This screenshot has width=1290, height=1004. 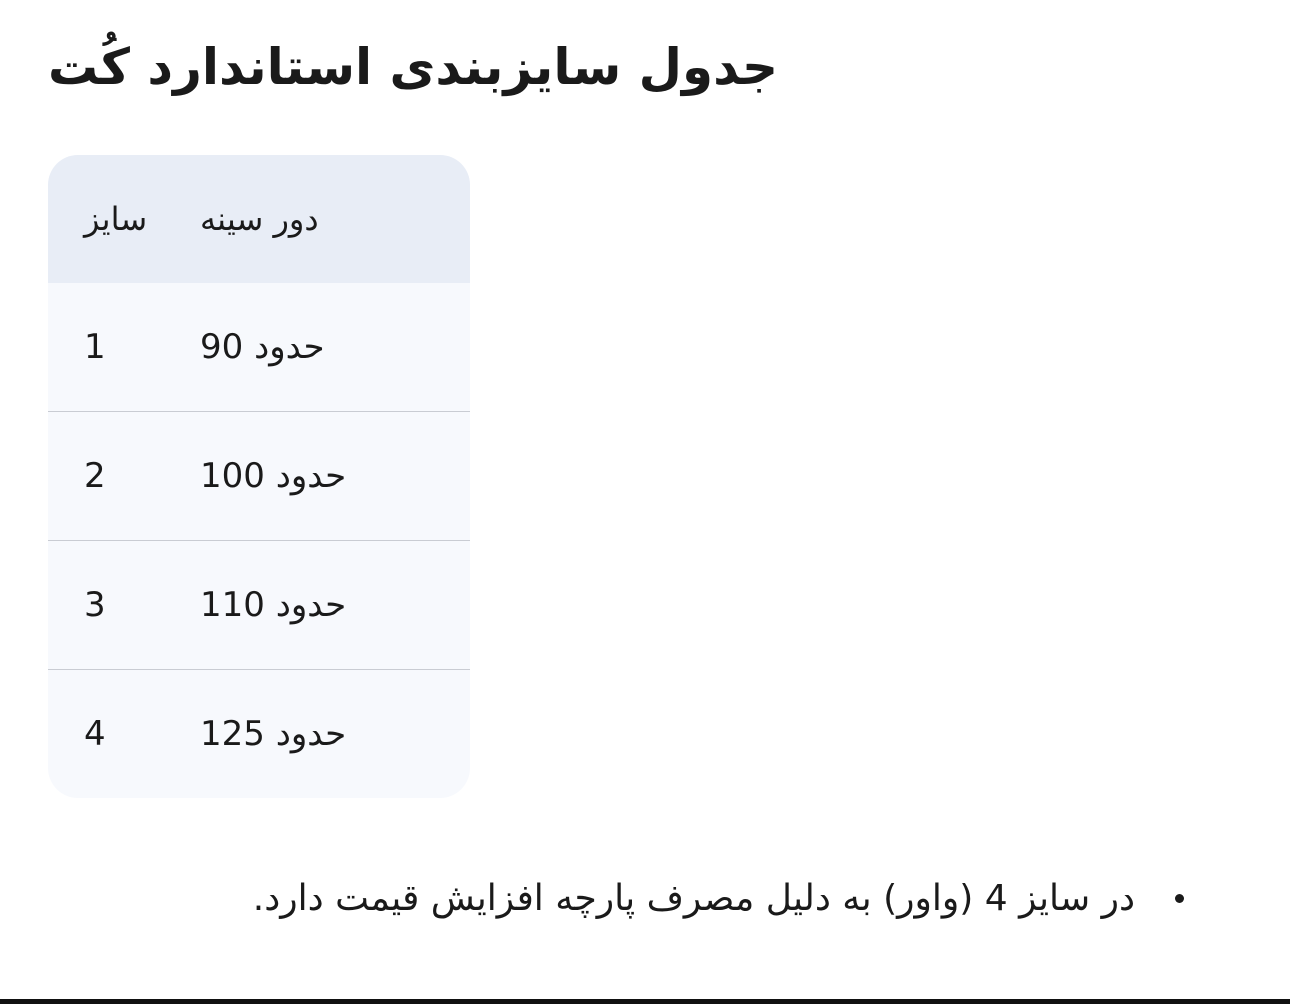 I want to click on header-chest: دور سینه, so click(x=259, y=219).